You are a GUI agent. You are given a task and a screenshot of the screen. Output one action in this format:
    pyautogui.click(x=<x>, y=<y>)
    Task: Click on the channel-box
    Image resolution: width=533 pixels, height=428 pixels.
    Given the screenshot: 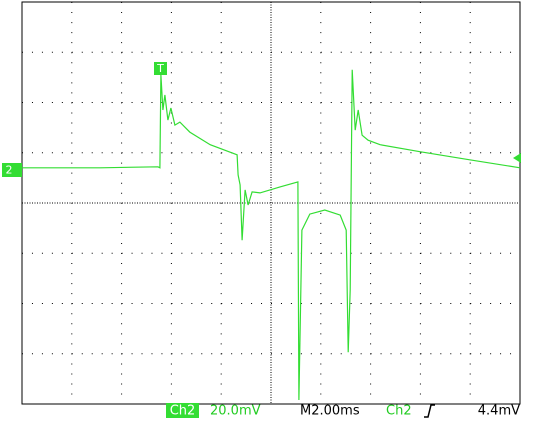 What is the action you would take?
    pyautogui.click(x=182, y=410)
    